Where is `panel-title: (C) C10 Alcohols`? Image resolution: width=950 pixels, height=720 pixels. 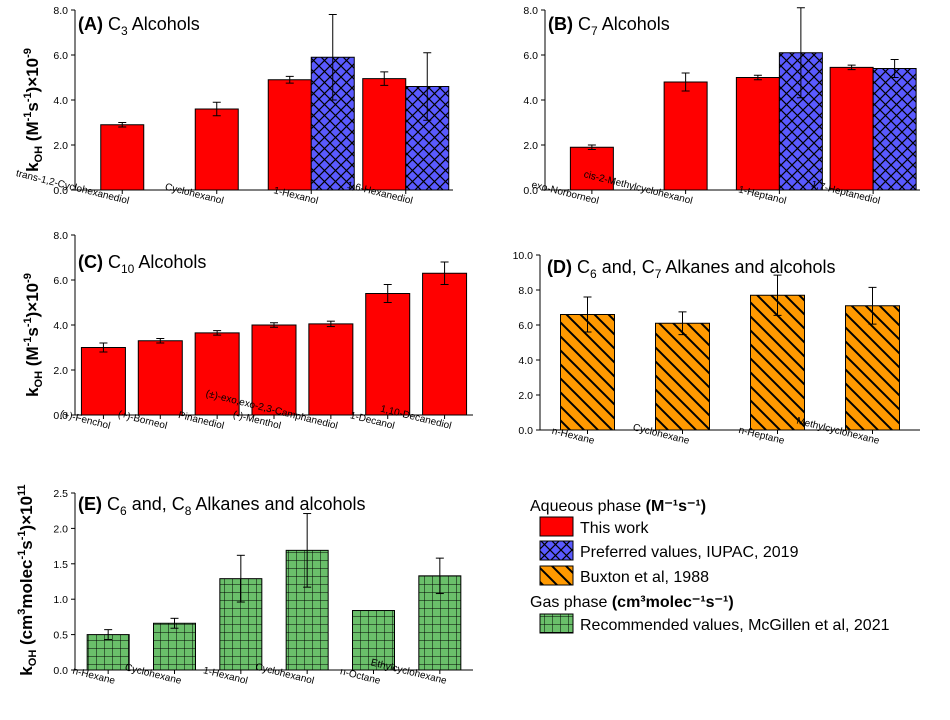
panel-title: (C) C10 Alcohols is located at coordinates (142, 264).